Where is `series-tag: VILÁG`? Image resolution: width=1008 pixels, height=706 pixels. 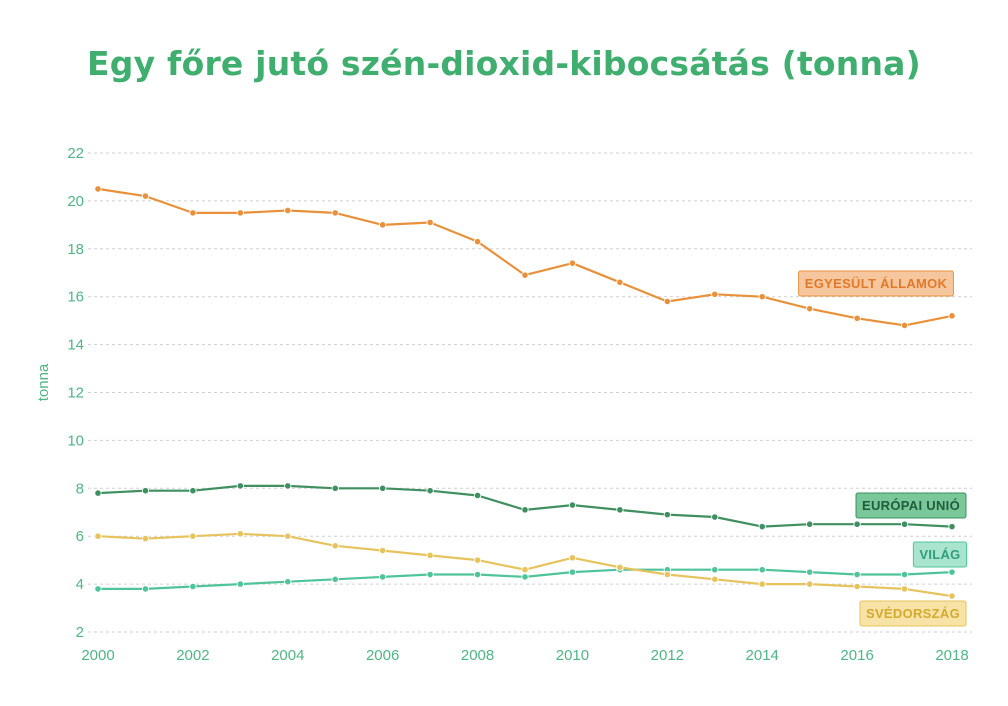 series-tag: VILÁG is located at coordinates (940, 554).